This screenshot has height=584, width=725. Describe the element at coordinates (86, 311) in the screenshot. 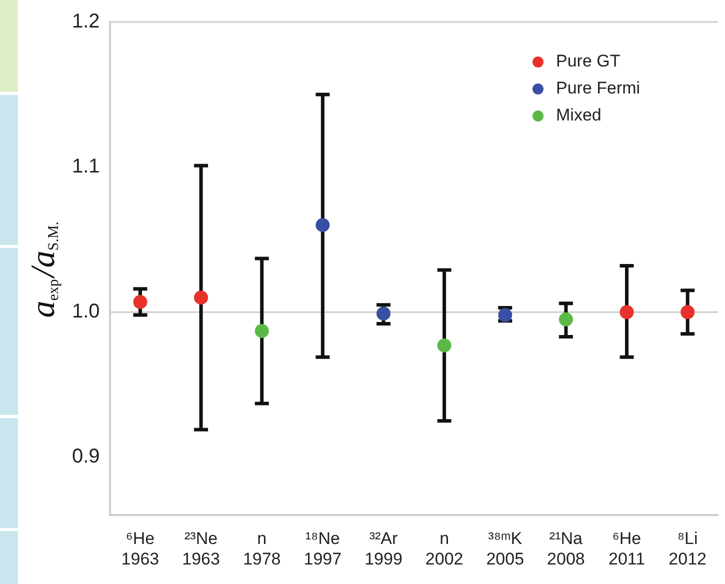

I see `y-tick-label: 1.0` at that location.